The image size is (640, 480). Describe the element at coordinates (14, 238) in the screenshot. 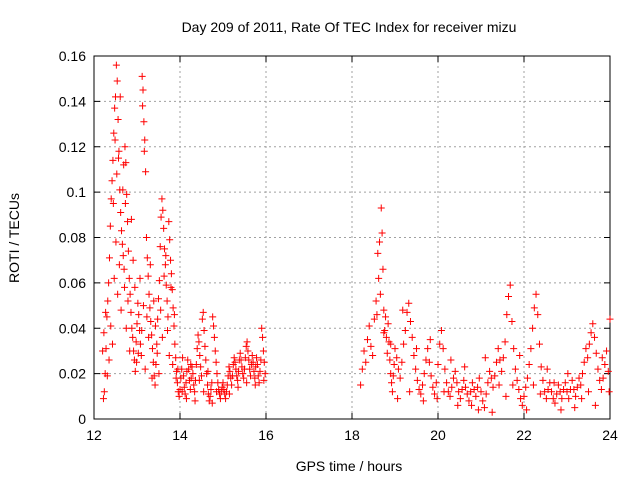

I see `y-axis-label: ROTI / TECUs` at that location.